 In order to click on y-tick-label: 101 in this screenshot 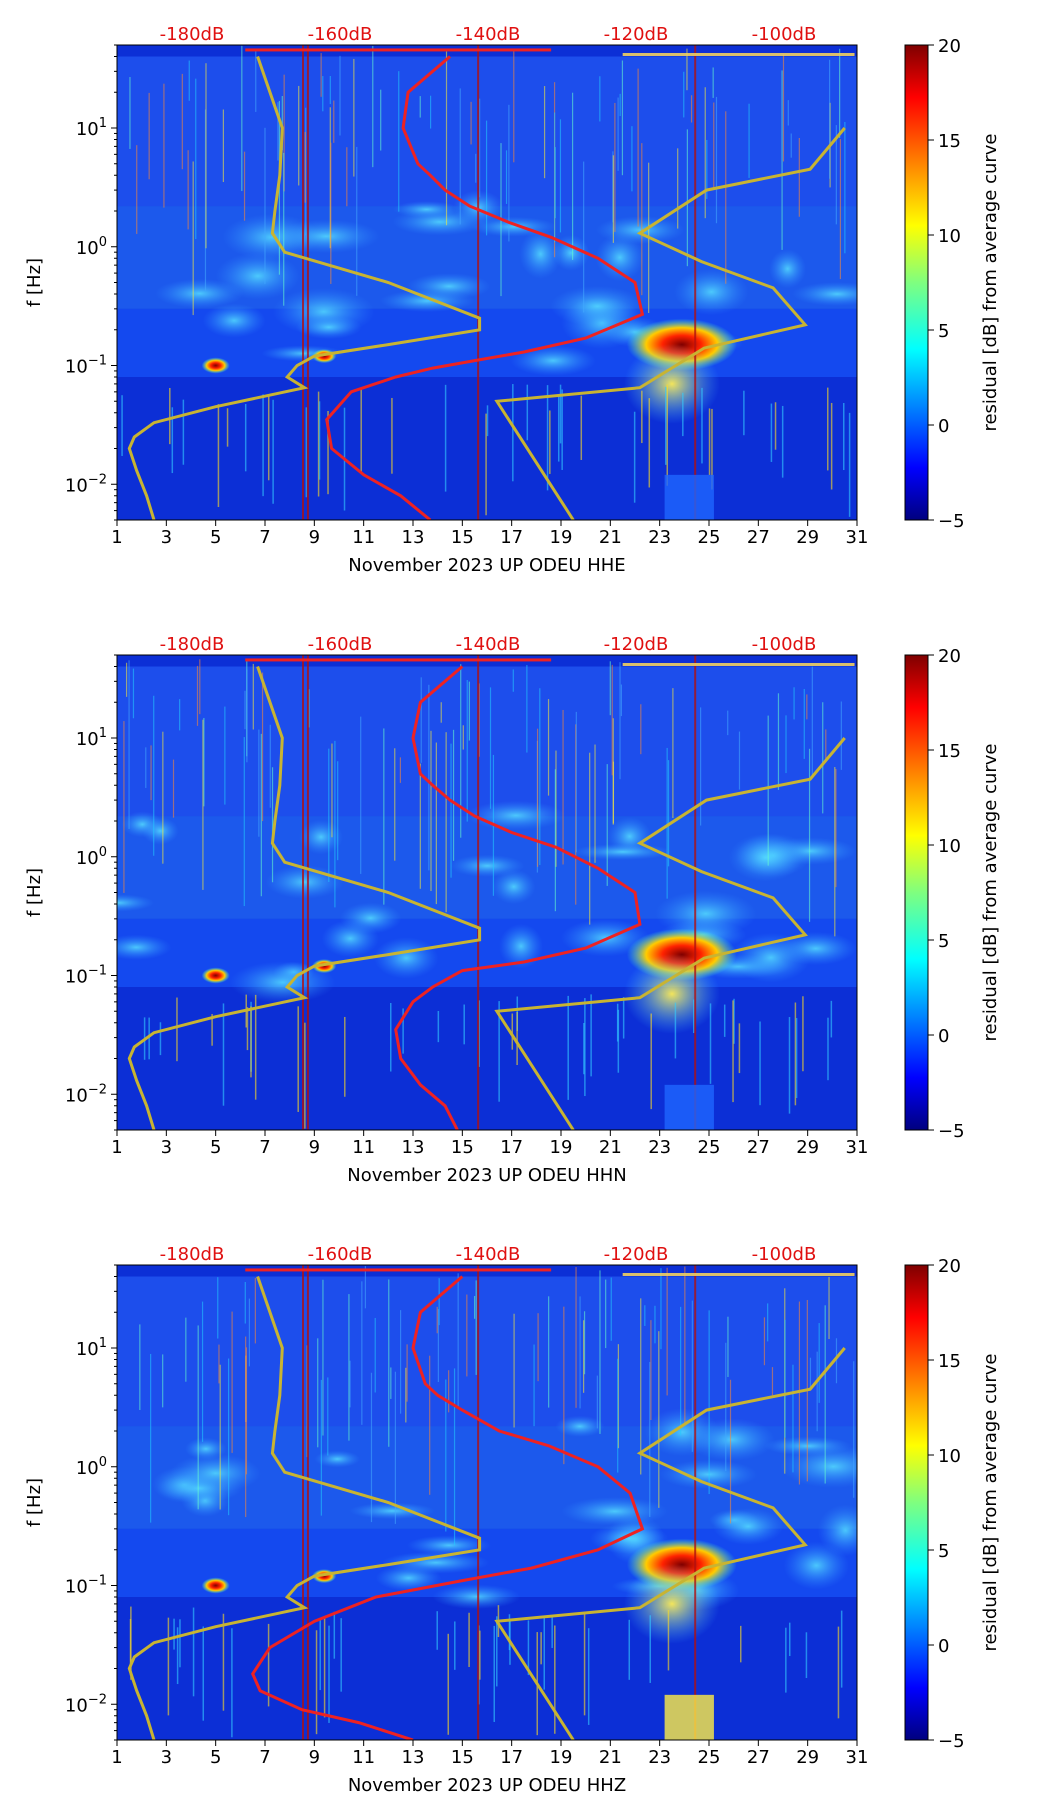, I will do `click(91, 1348)`.